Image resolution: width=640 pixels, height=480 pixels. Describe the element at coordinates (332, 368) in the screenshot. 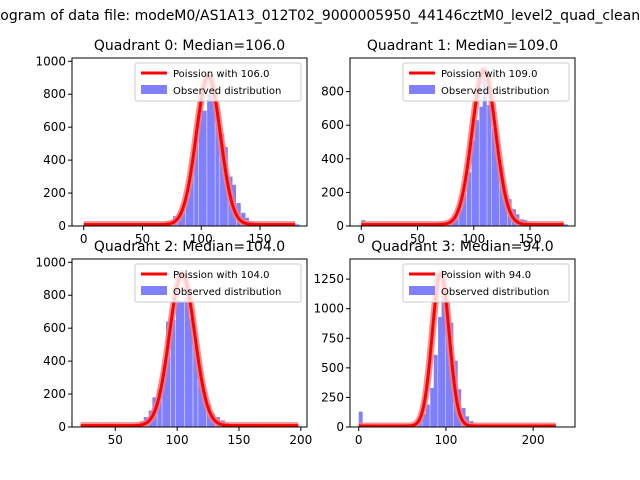

I see `y-tick-label: 500` at that location.